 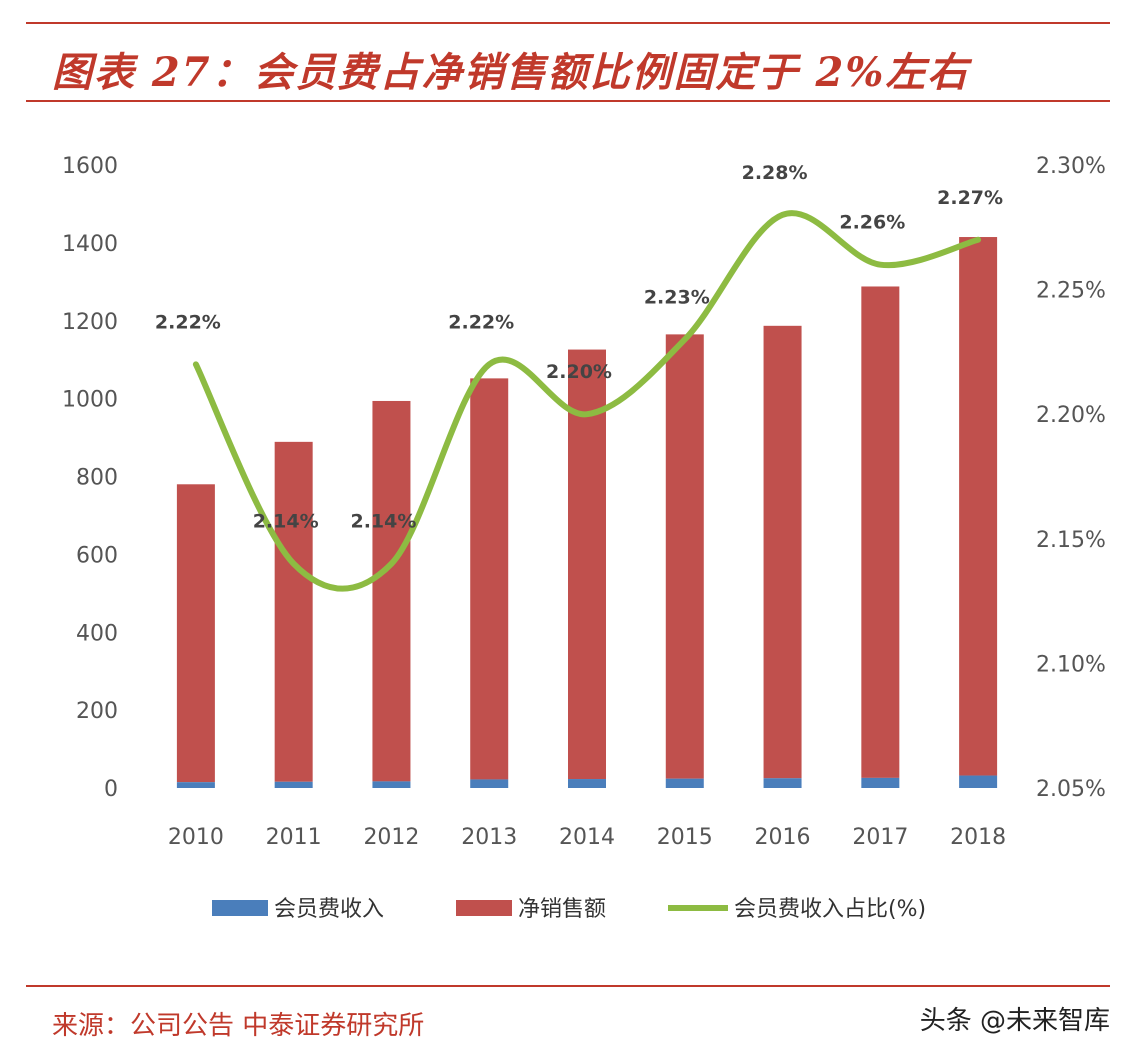 What do you see at coordinates (562, 909) in the screenshot?
I see `legend-label-net-sales: 净销售额` at bounding box center [562, 909].